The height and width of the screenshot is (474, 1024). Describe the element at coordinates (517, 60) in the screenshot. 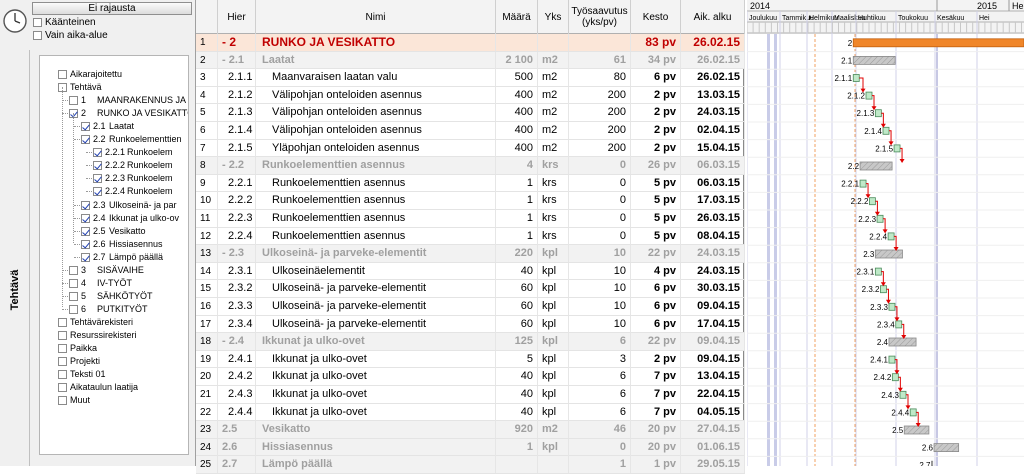

I see `cell-qty: 2 100` at that location.